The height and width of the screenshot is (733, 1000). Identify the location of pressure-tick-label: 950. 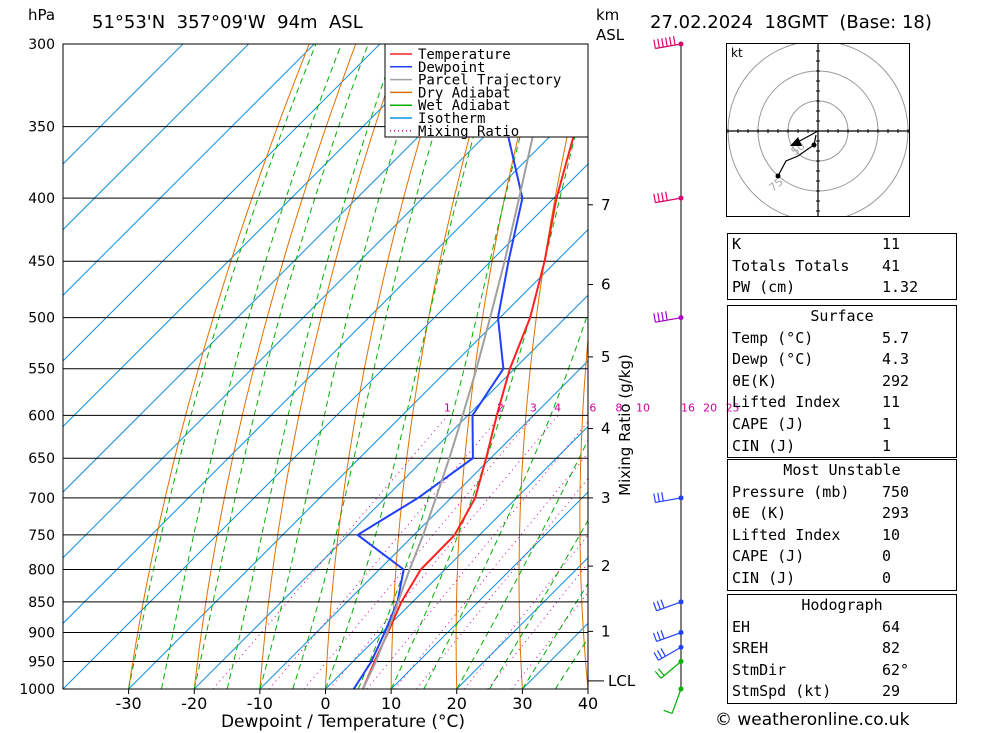
(41, 663).